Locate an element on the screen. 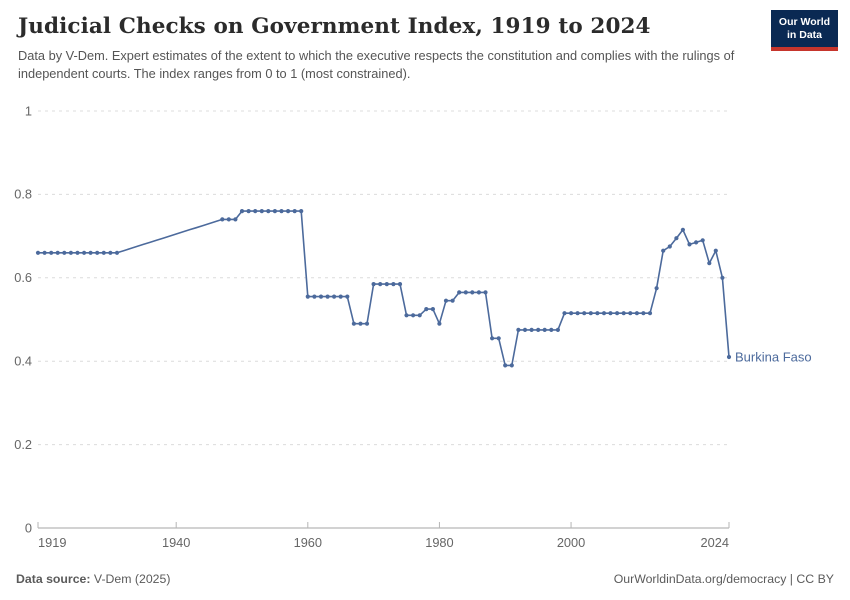 The height and width of the screenshot is (600, 850). owid-logo-line2: in Data is located at coordinates (804, 34).